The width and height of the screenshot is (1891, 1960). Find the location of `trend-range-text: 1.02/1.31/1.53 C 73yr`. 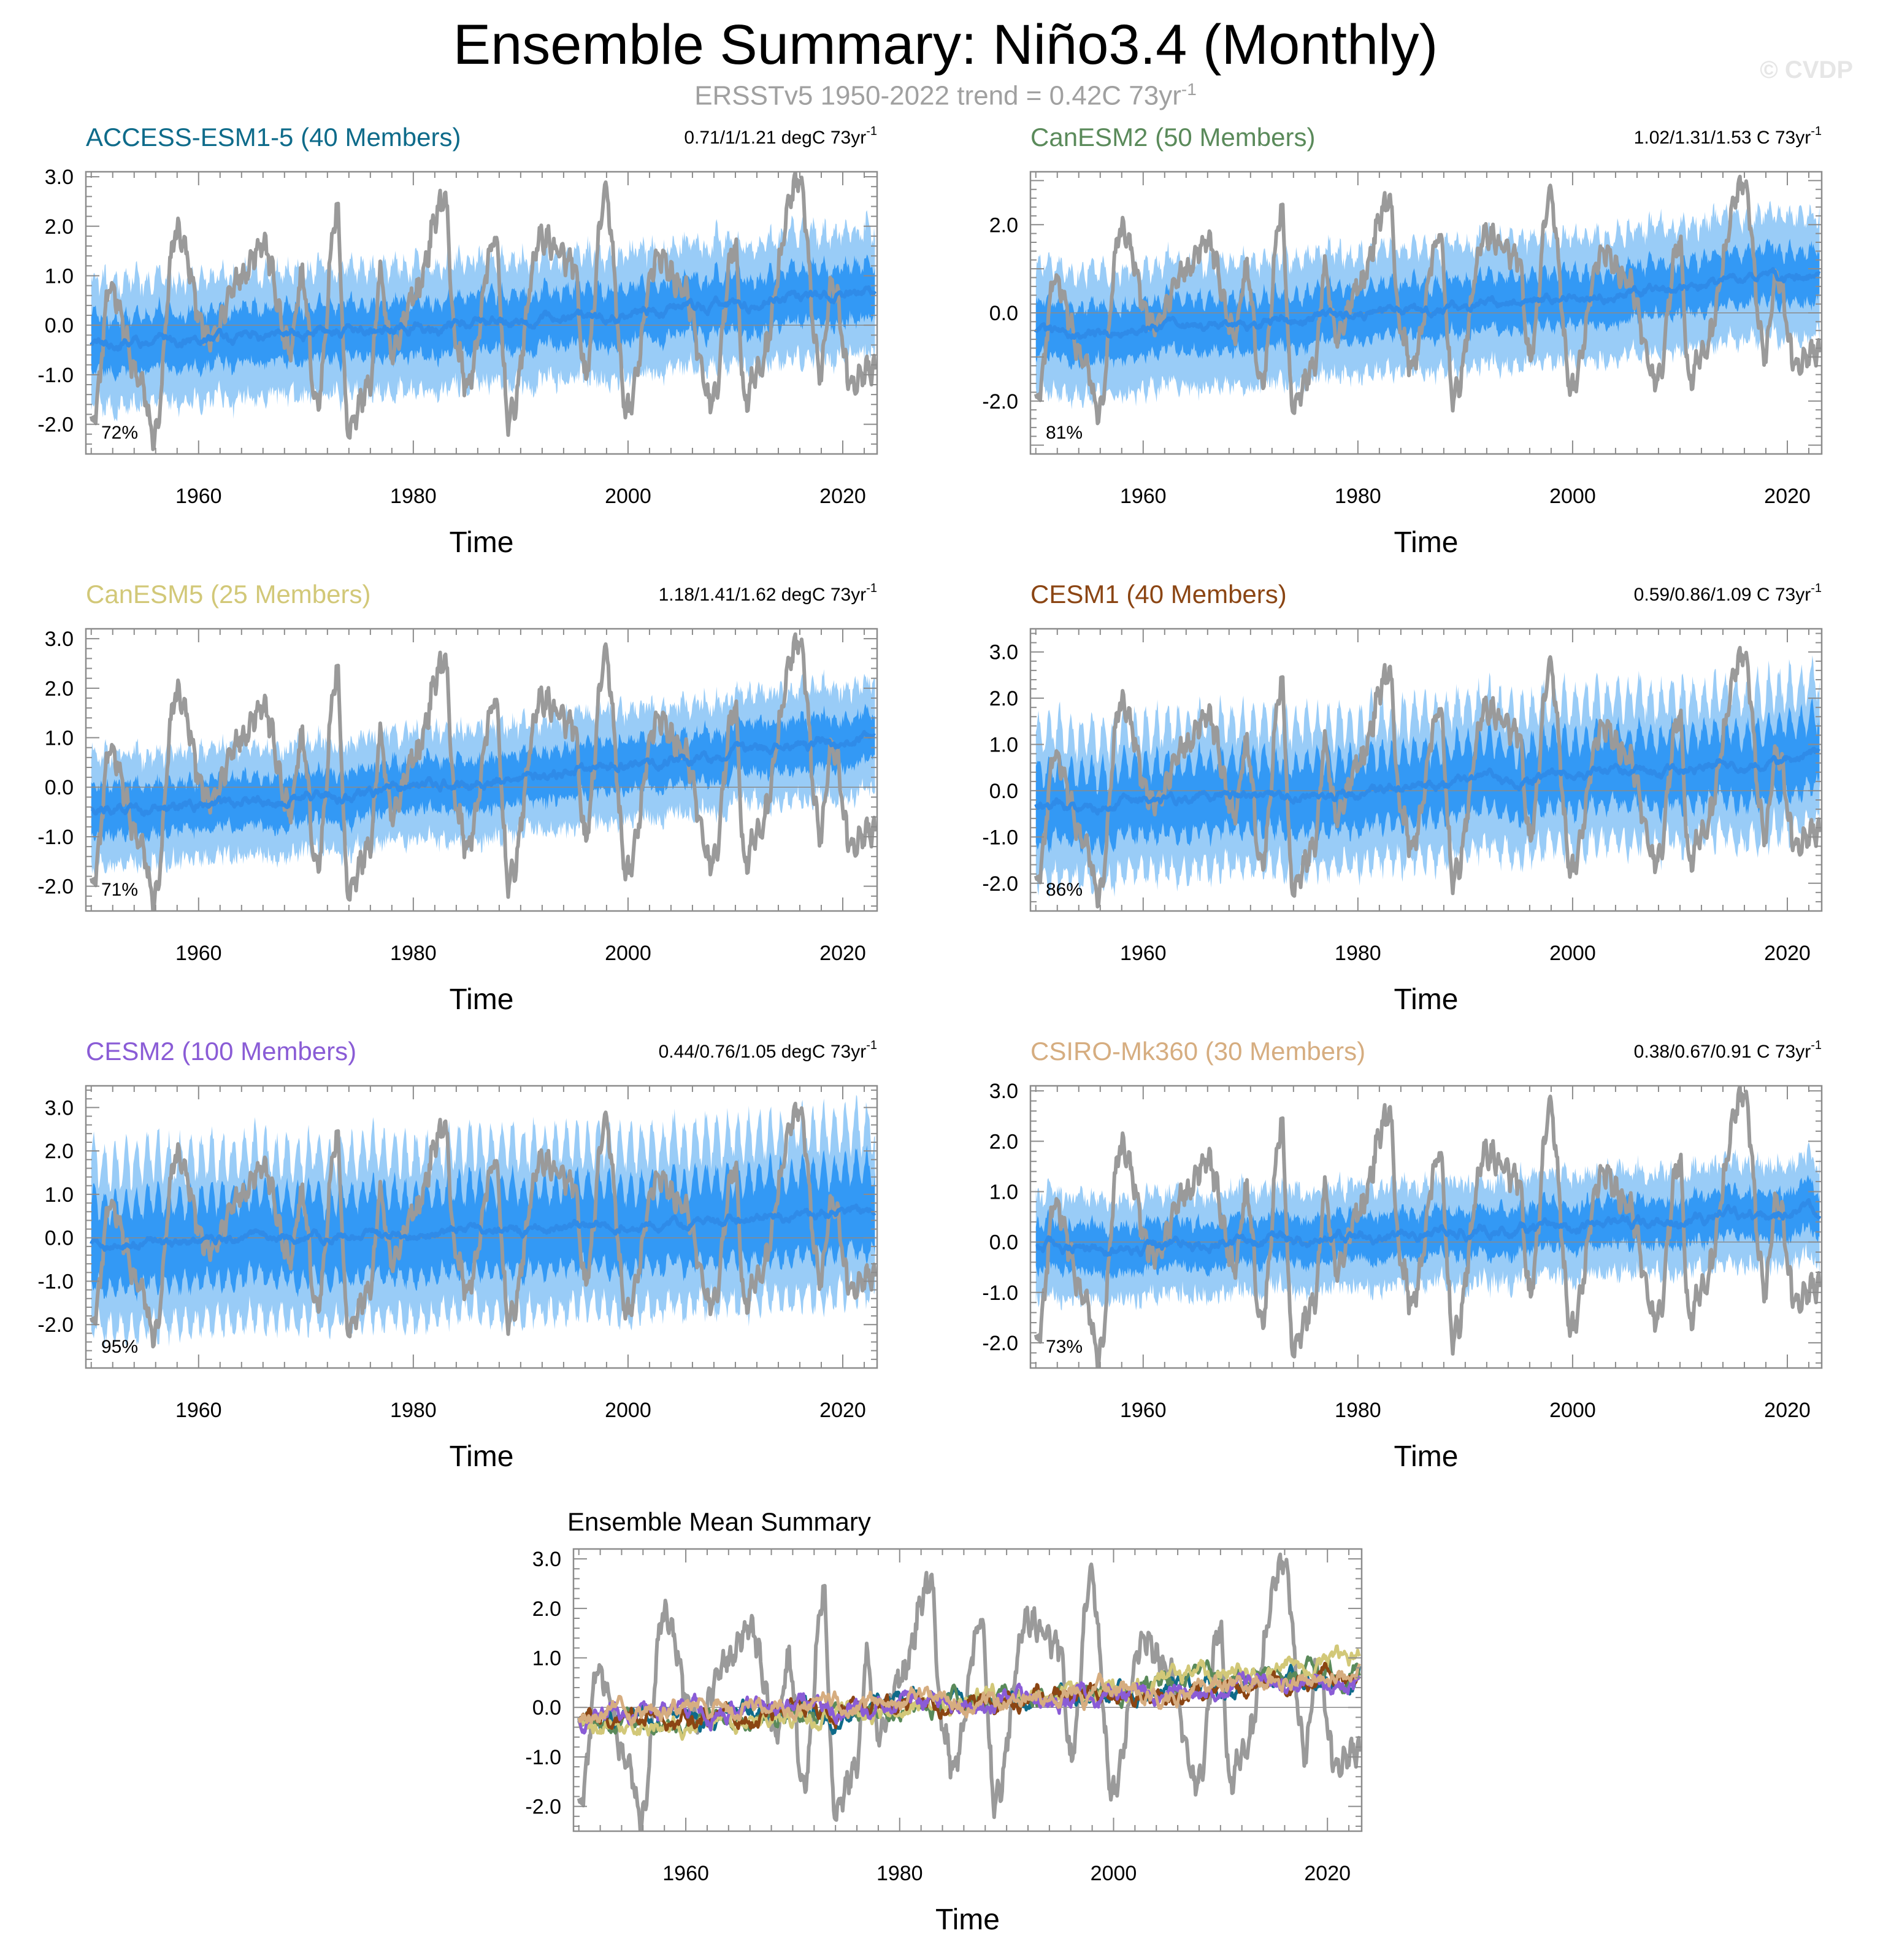

trend-range-text: 1.02/1.31/1.53 C 73yr is located at coordinates (1722, 138).